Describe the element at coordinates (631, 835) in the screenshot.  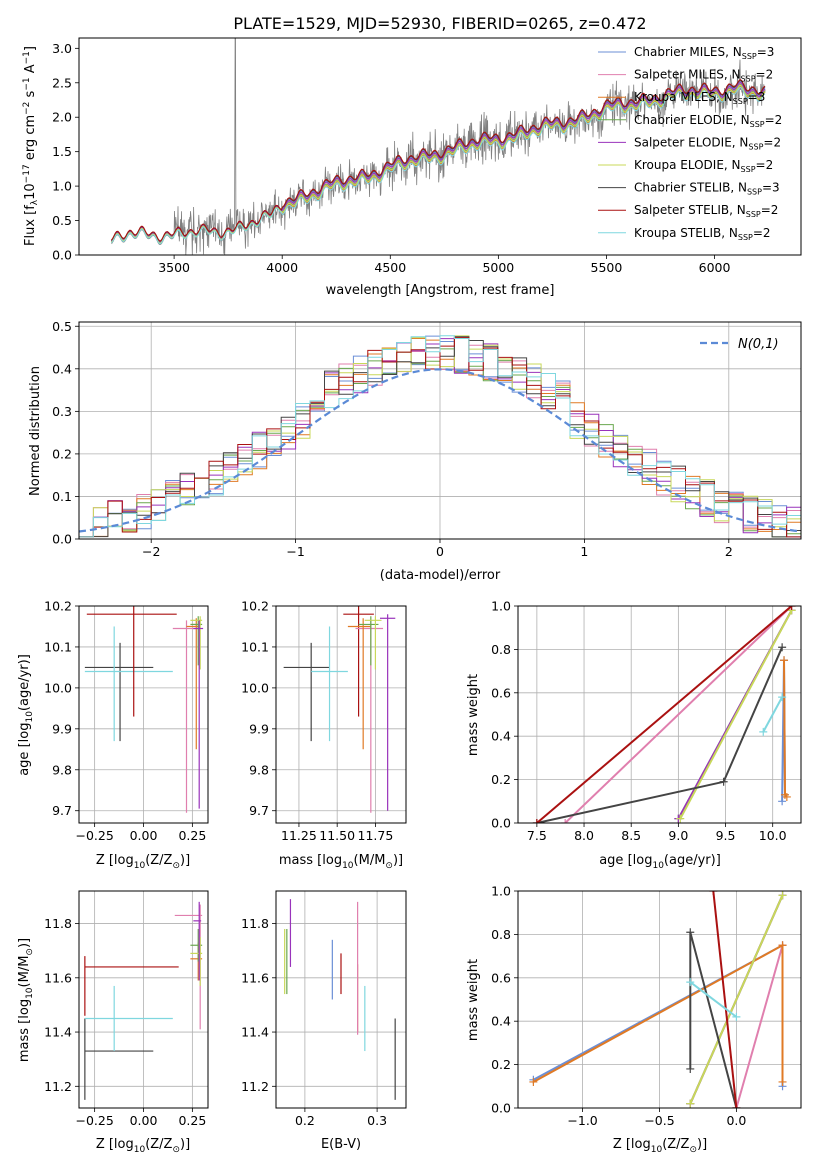
I see `x-tick-label: 8.5` at that location.